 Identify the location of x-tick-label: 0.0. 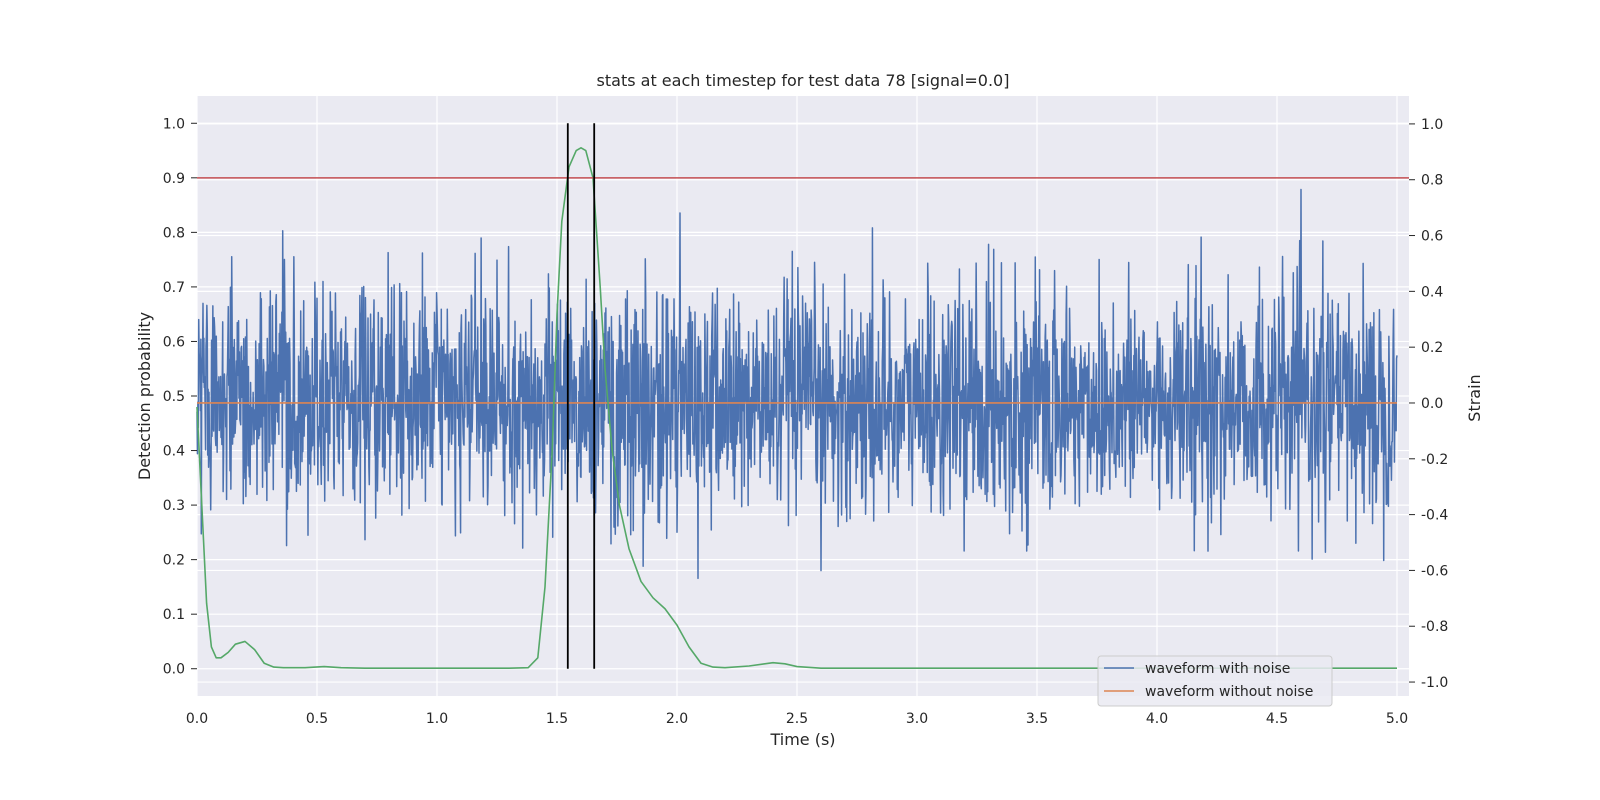
(197, 719).